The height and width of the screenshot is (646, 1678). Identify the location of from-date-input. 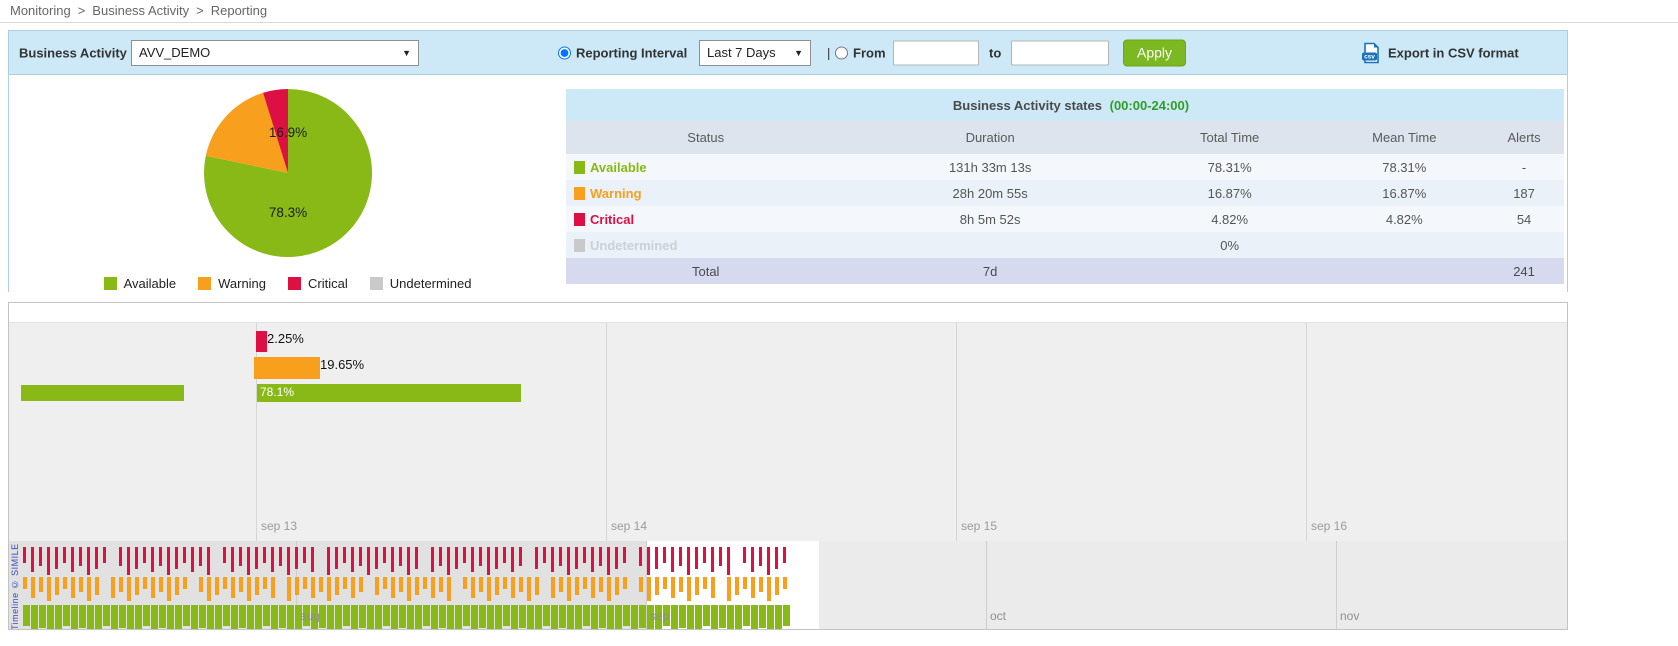
(936, 52).